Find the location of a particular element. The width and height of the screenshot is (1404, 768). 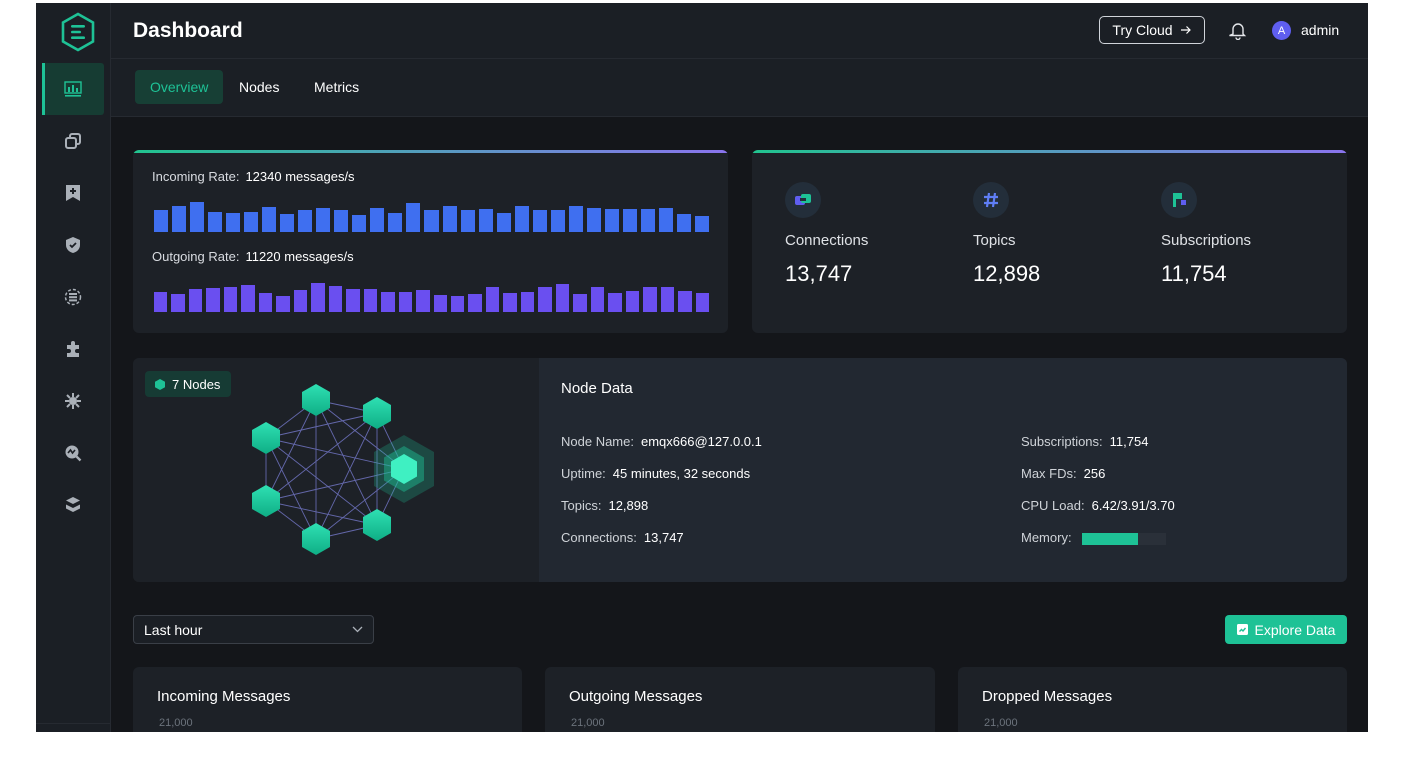

outgoing-rate-bars is located at coordinates (431, 296).